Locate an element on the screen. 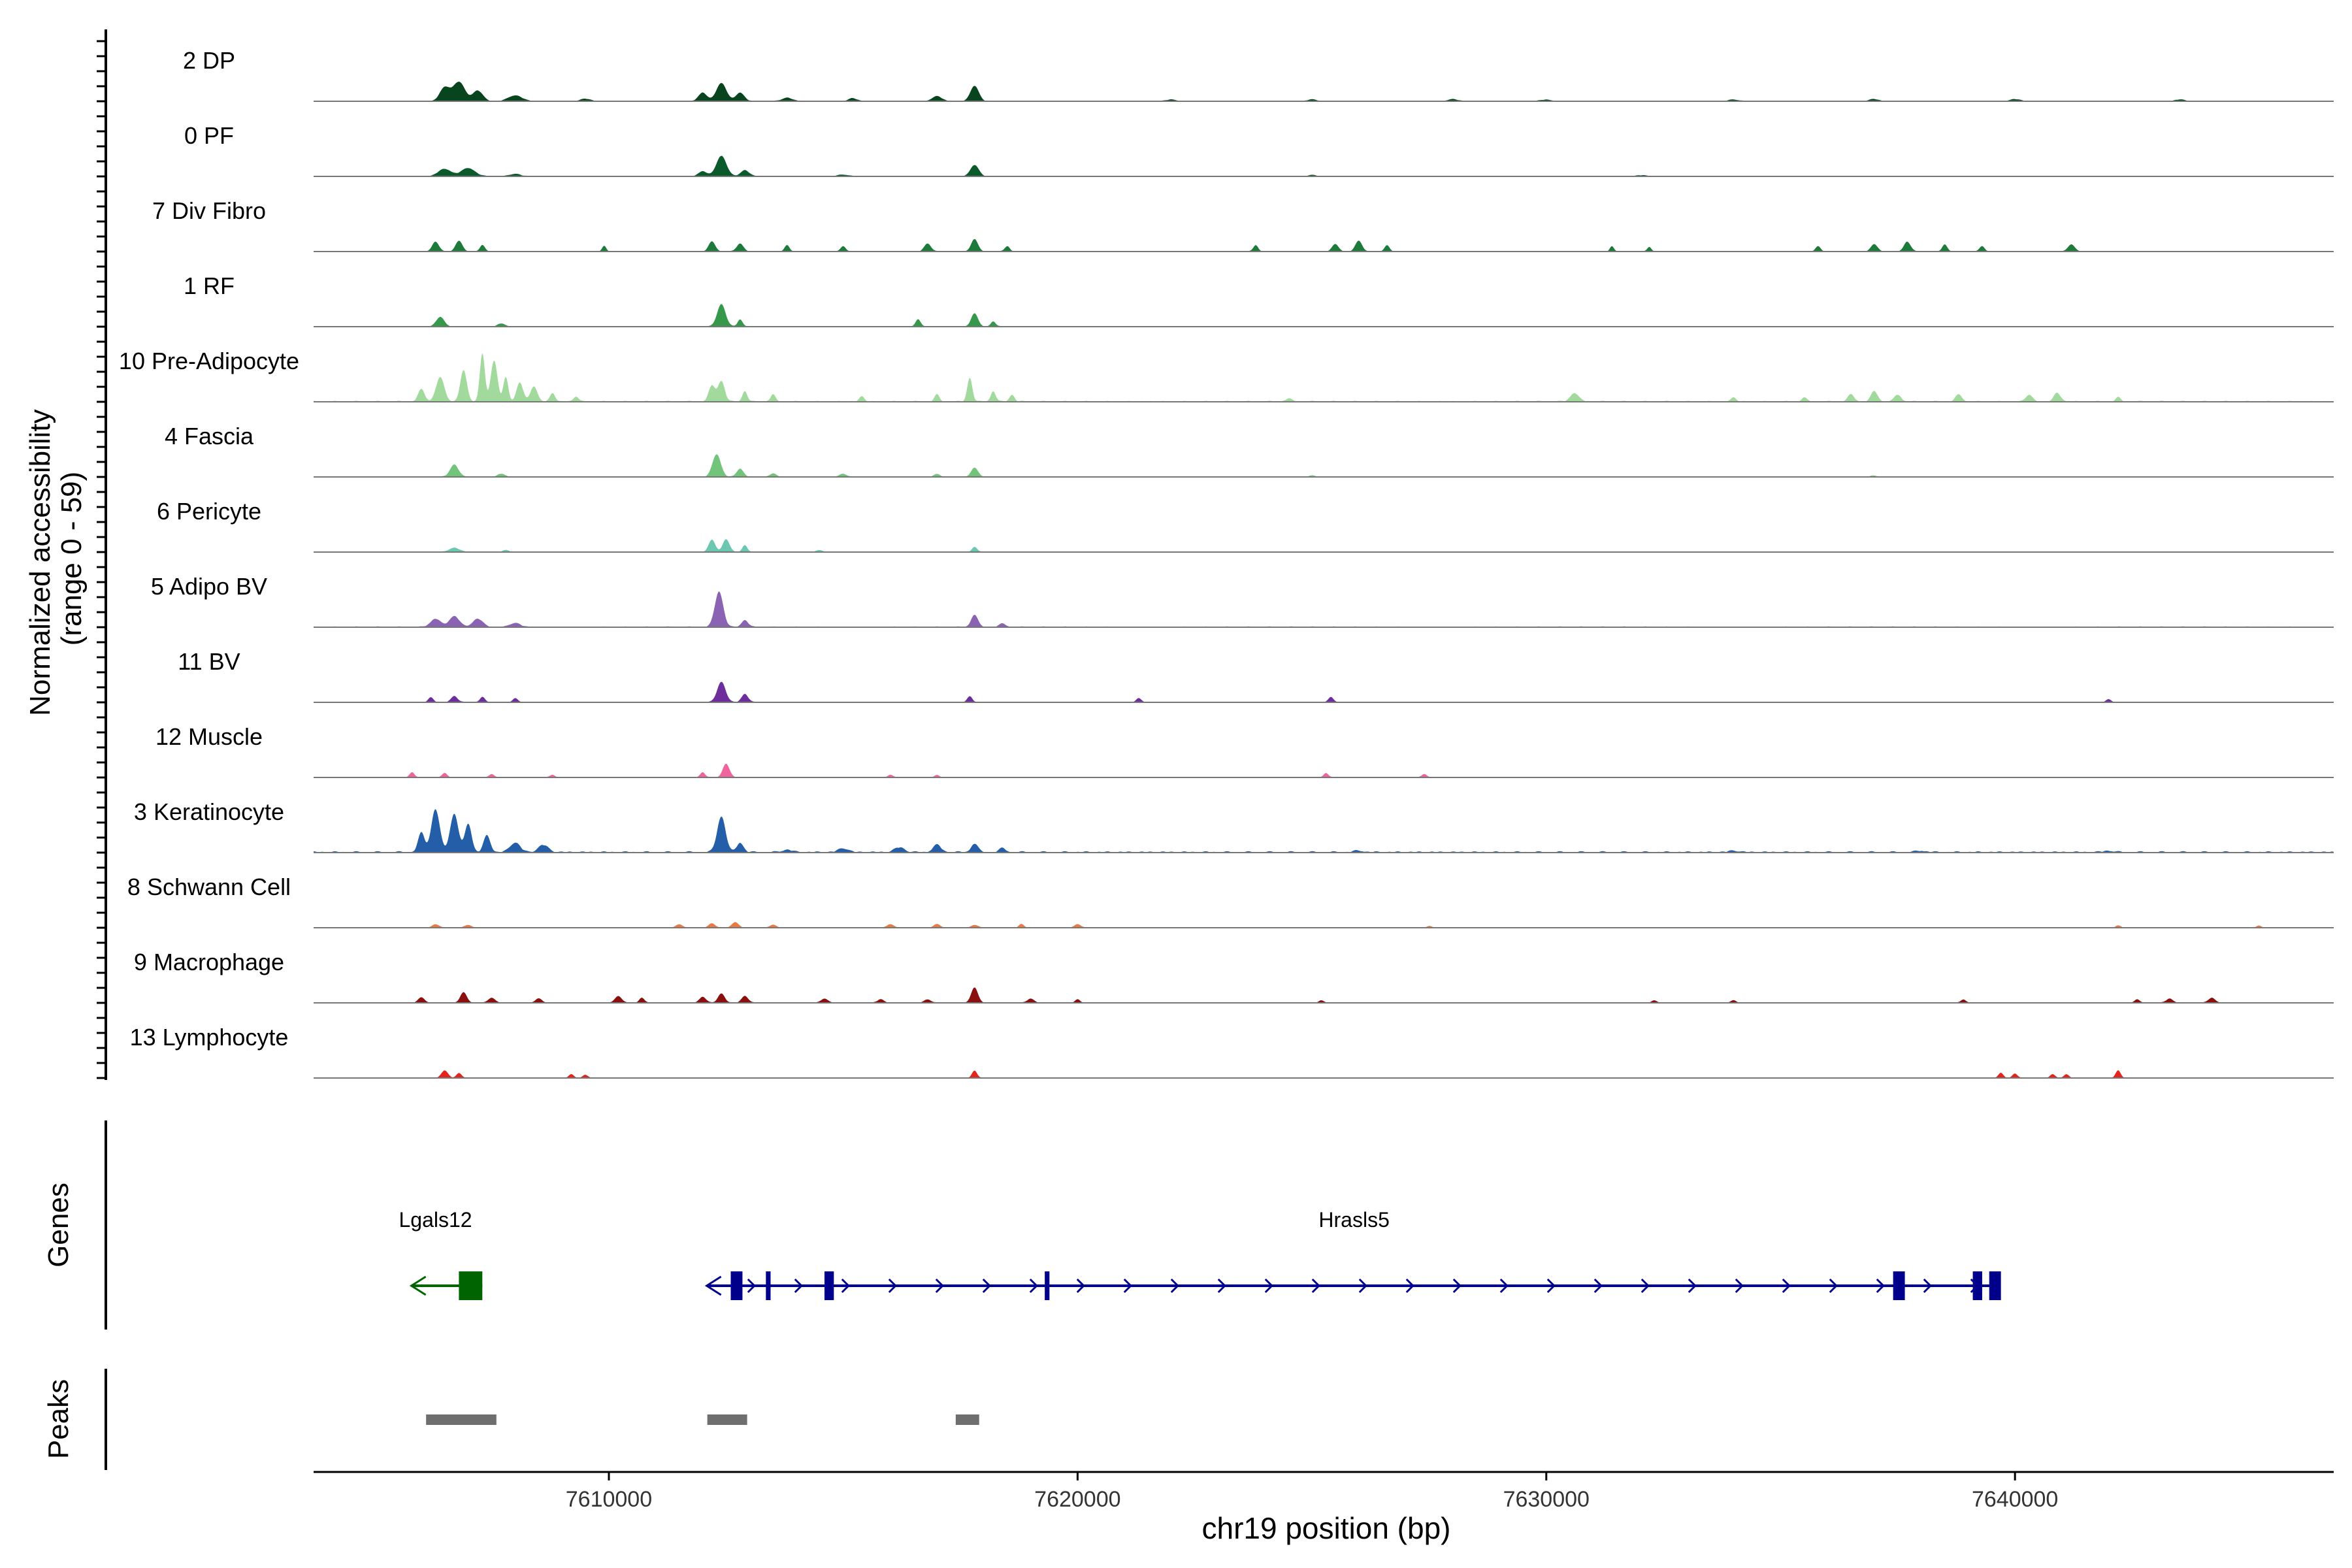 This screenshot has height=1568, width=2352. track-12-muscle: 12 Muscle is located at coordinates (1244, 750).